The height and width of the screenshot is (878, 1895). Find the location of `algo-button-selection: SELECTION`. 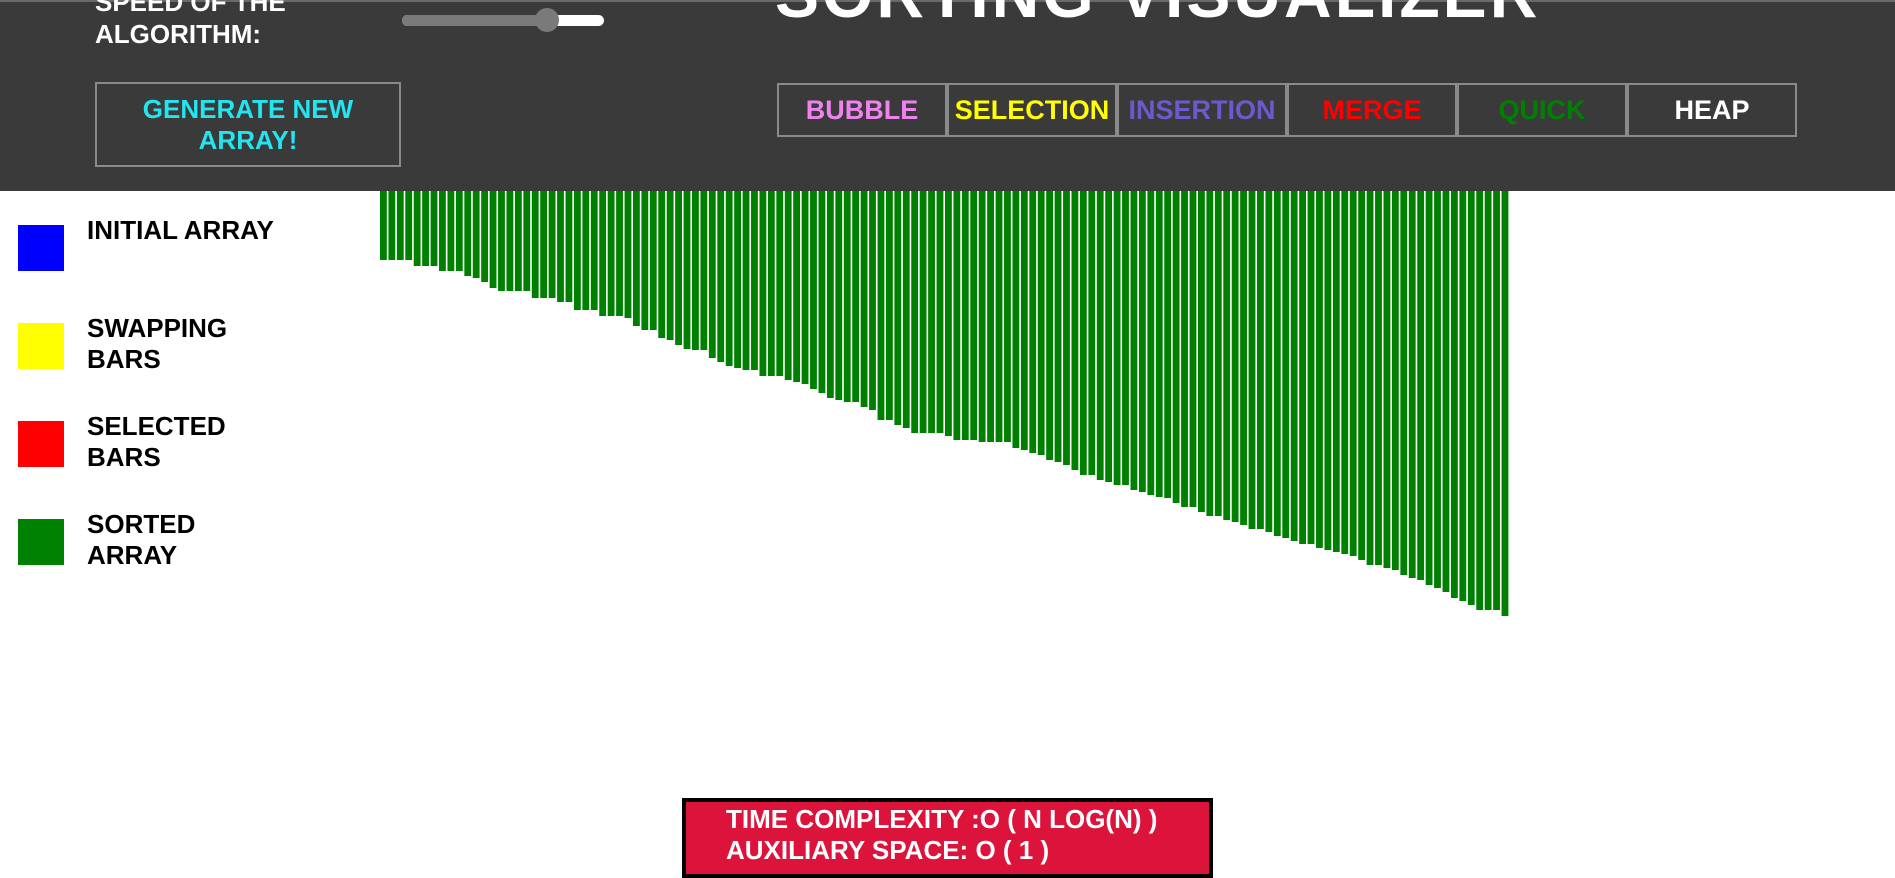

algo-button-selection: SELECTION is located at coordinates (1032, 110).